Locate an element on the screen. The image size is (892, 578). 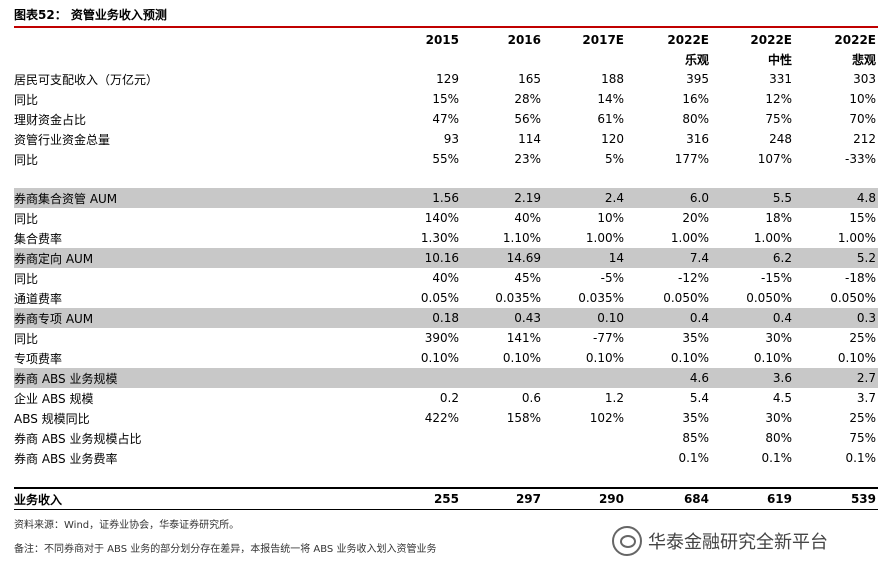
cell-value: 2.4 is located at coordinates (584, 198).